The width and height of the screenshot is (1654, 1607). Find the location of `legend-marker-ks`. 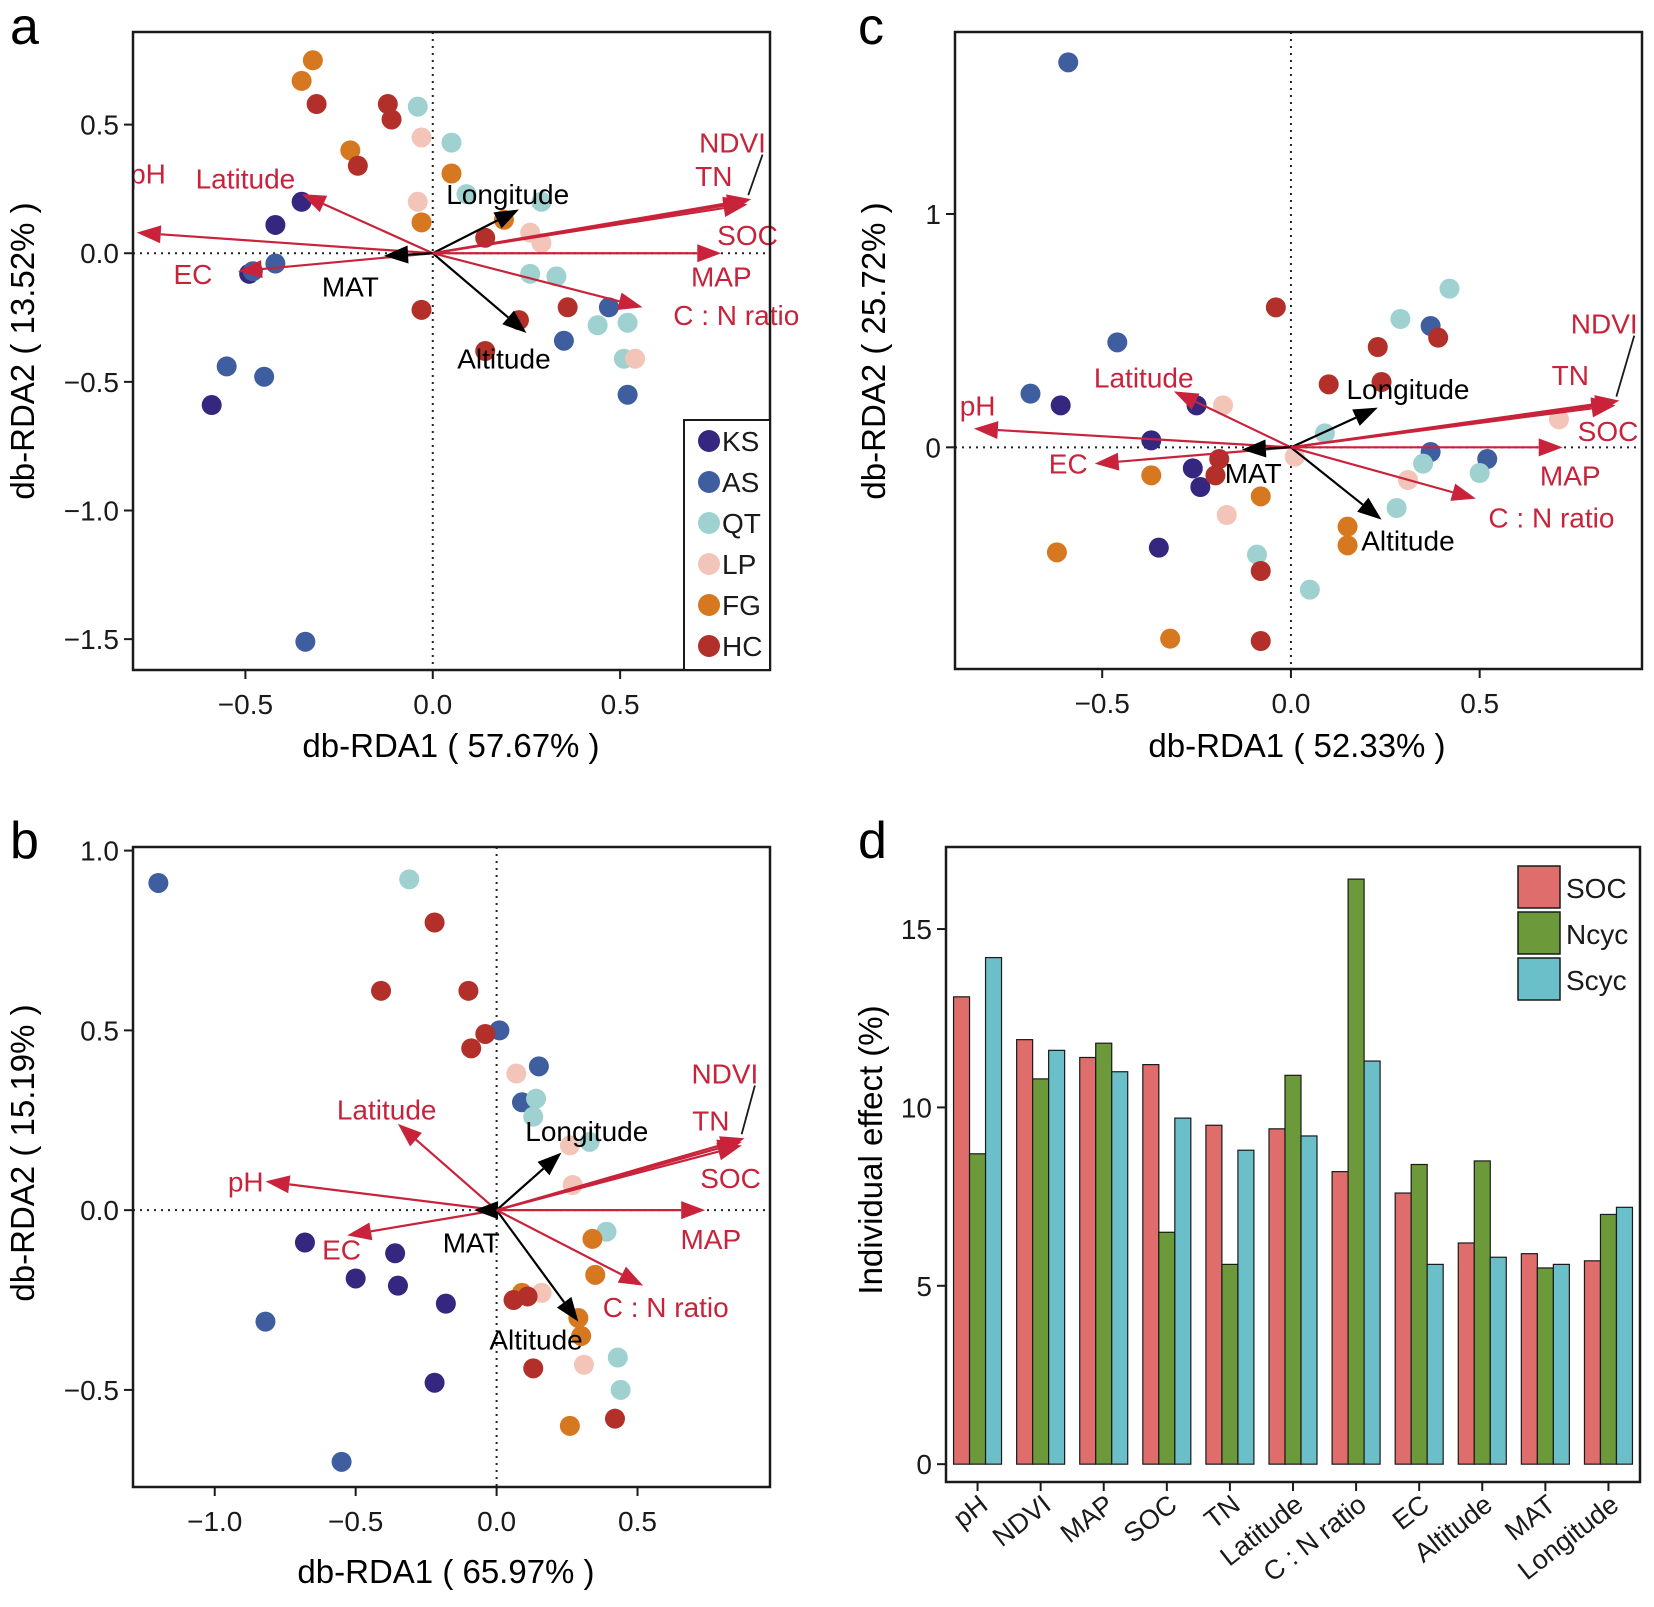

legend-marker-ks is located at coordinates (709, 441).